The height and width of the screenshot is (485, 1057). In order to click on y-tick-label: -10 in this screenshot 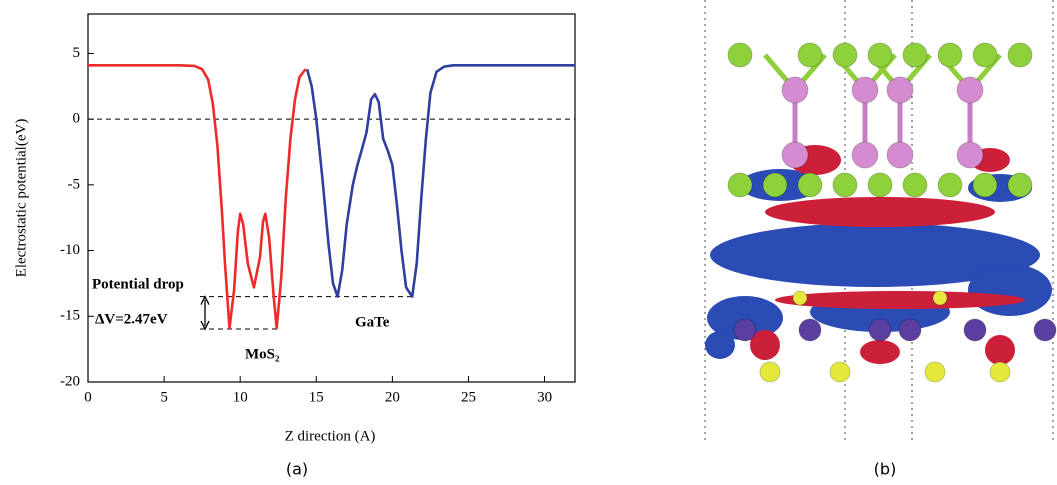, I will do `click(70, 250)`.